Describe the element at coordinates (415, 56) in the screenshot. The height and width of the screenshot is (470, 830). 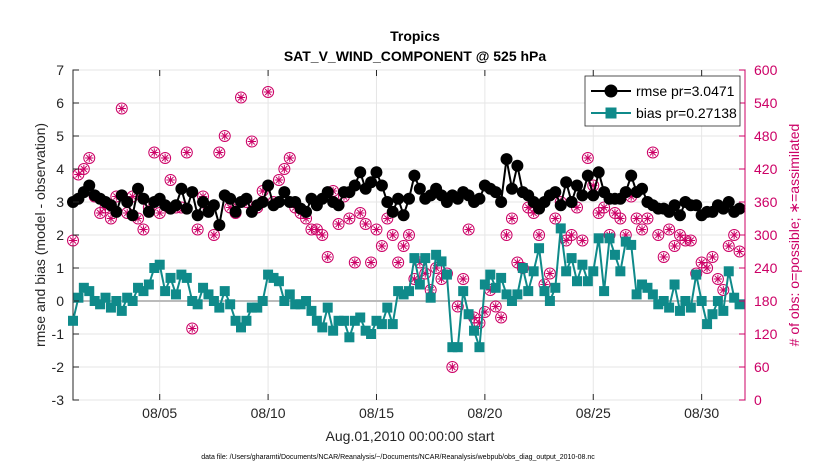
I see `chart-subtitle: SAT_V_WIND_COMPONENT @ 525 hPa` at that location.